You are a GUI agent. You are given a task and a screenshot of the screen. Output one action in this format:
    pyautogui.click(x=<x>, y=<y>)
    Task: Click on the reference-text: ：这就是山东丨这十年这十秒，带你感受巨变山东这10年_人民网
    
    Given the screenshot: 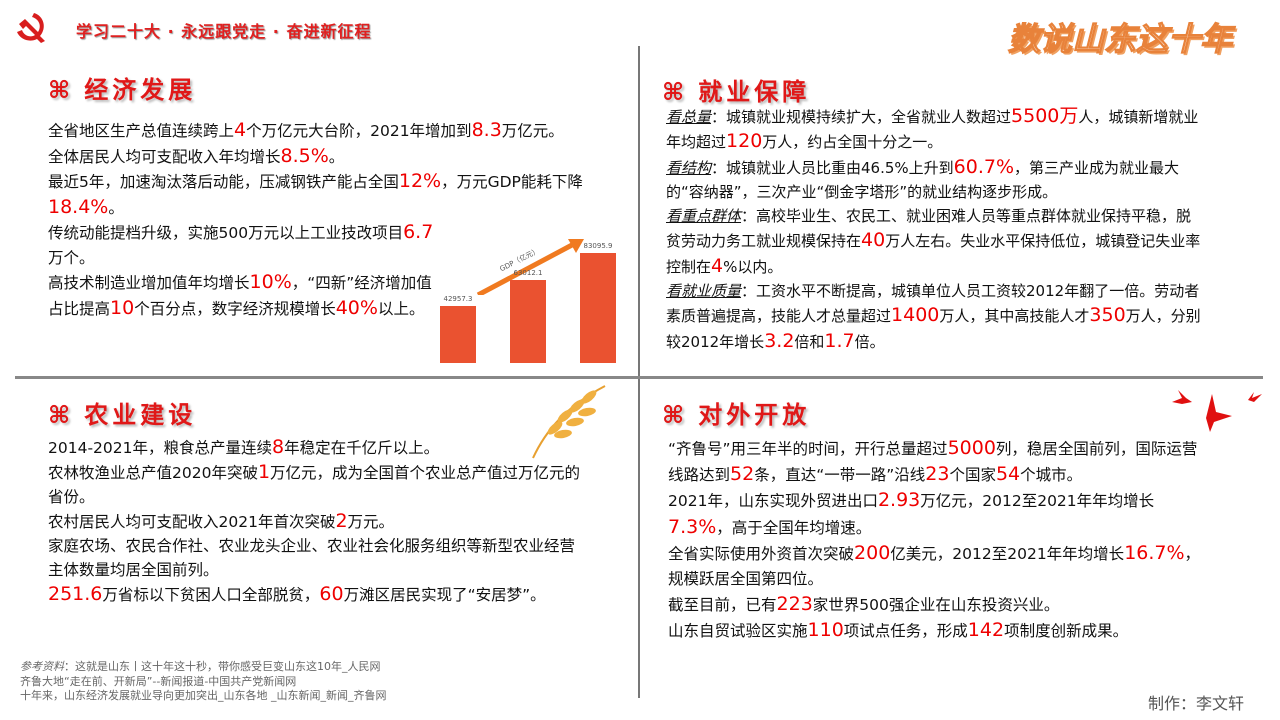 What is the action you would take?
    pyautogui.click(x=222, y=666)
    